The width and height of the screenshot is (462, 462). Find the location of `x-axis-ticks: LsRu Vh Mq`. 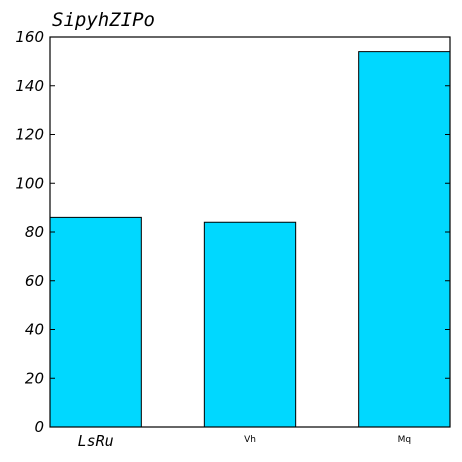

x-axis-ticks: LsRu Vh Mq is located at coordinates (244, 441).